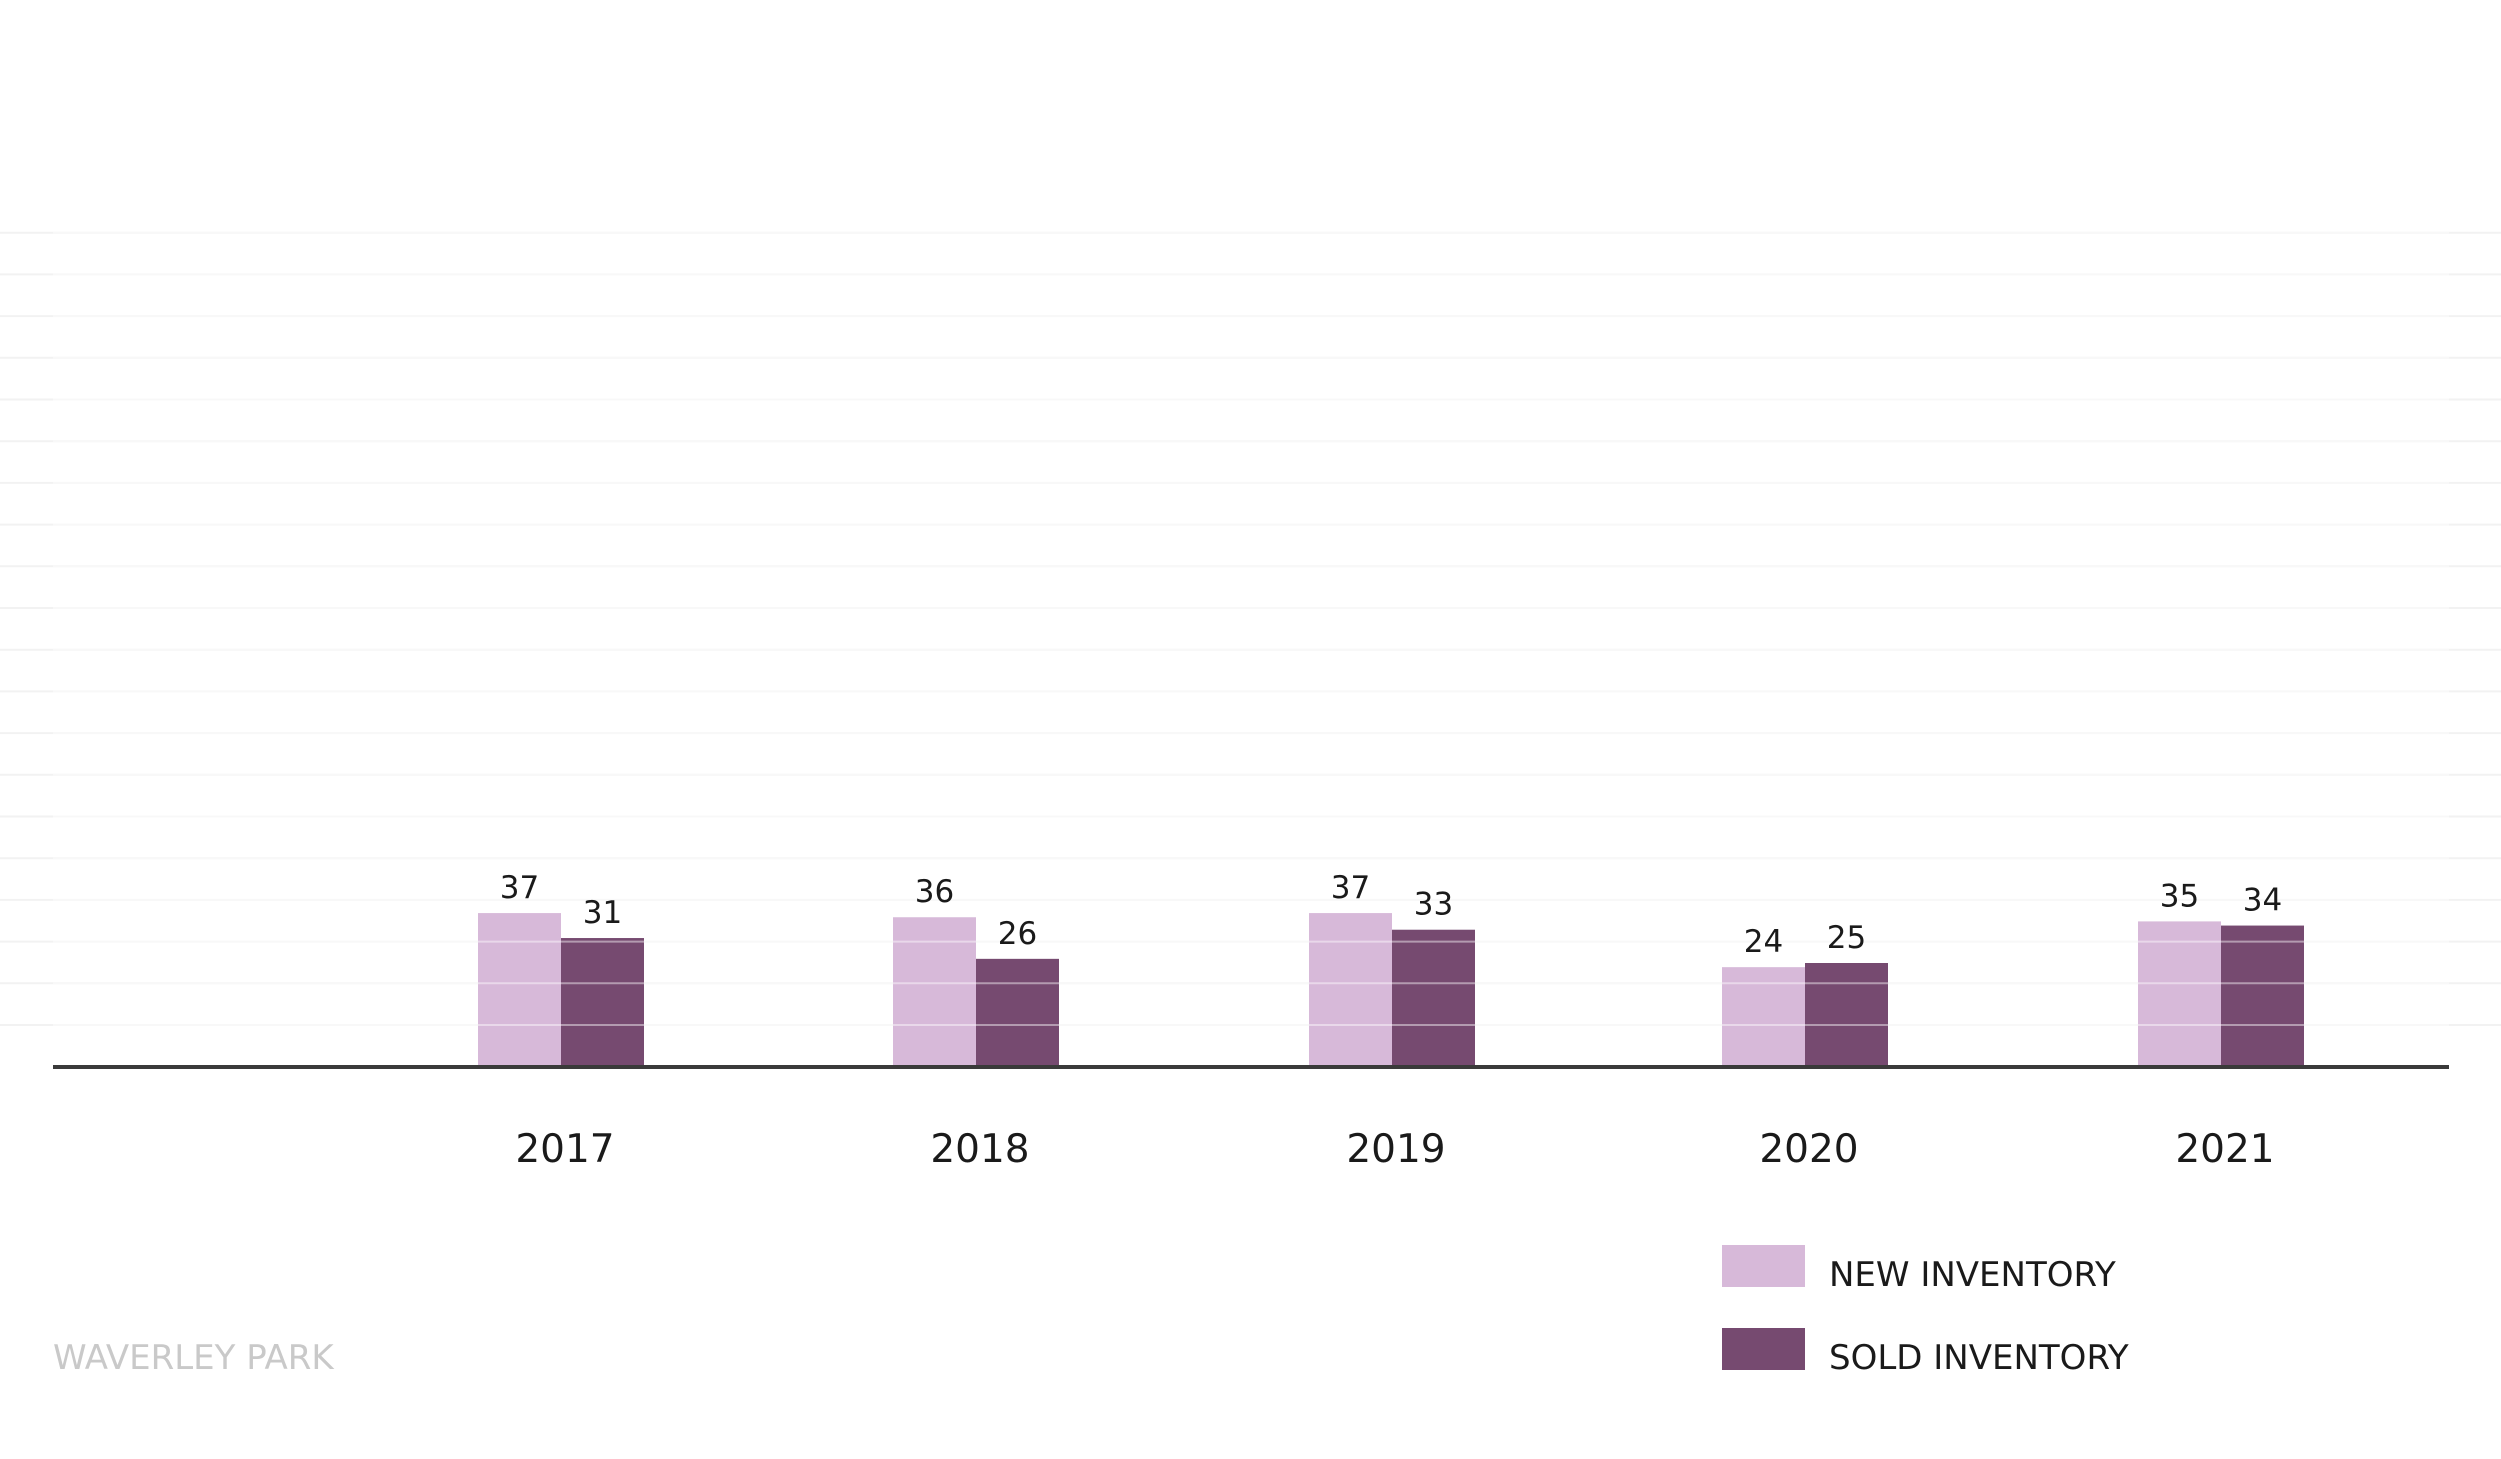 The width and height of the screenshot is (2501, 1459). What do you see at coordinates (564, 1149) in the screenshot?
I see `x-tick-label-2017: 2017` at bounding box center [564, 1149].